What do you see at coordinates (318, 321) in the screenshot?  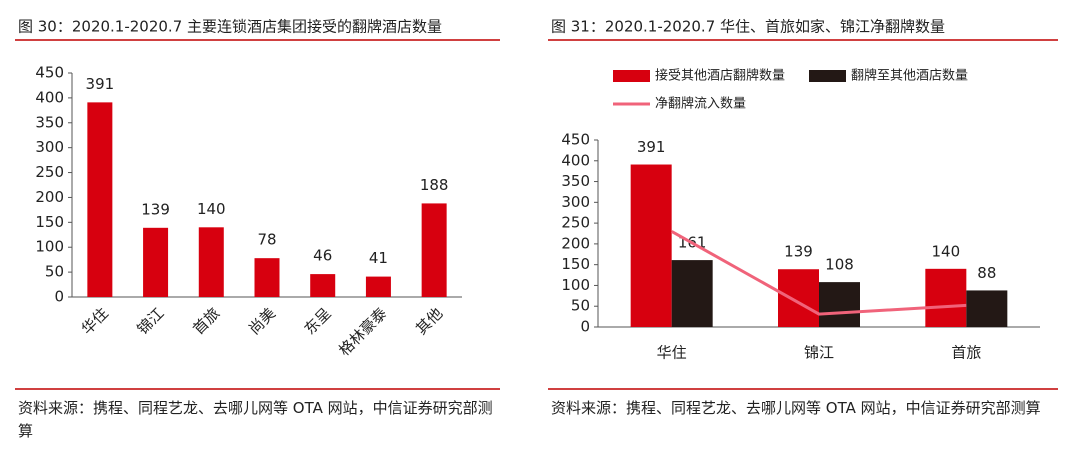 I see `x-tick-label: 东呈` at bounding box center [318, 321].